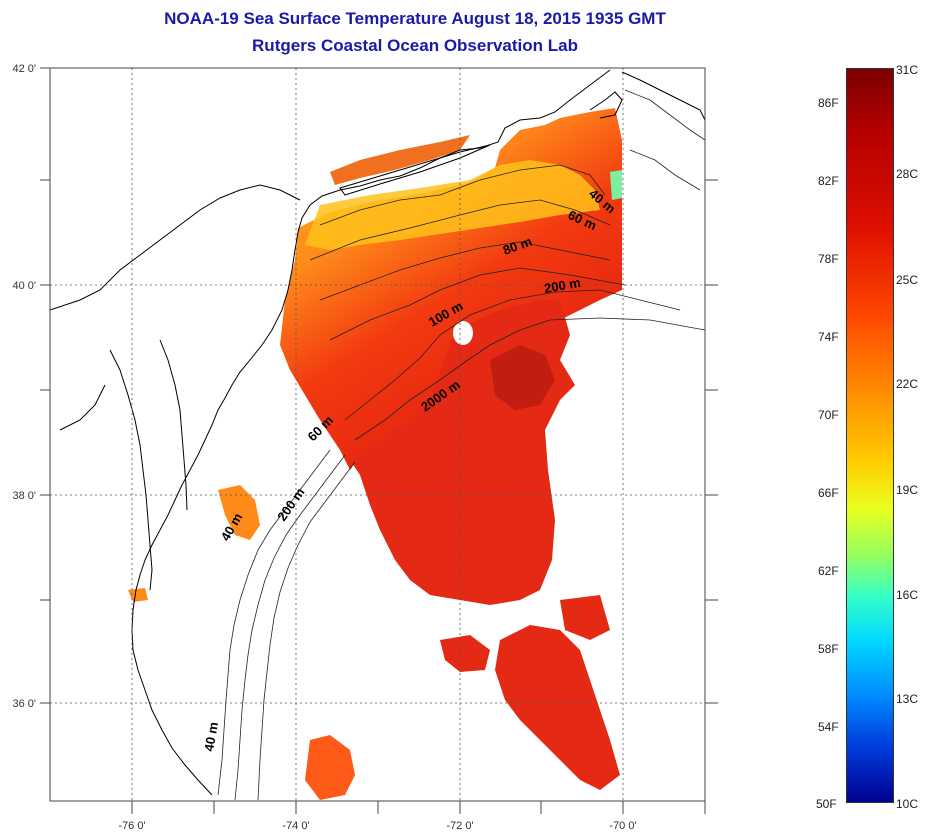  Describe the element at coordinates (24, 704) in the screenshot. I see `lat-label: 36 0'` at that location.